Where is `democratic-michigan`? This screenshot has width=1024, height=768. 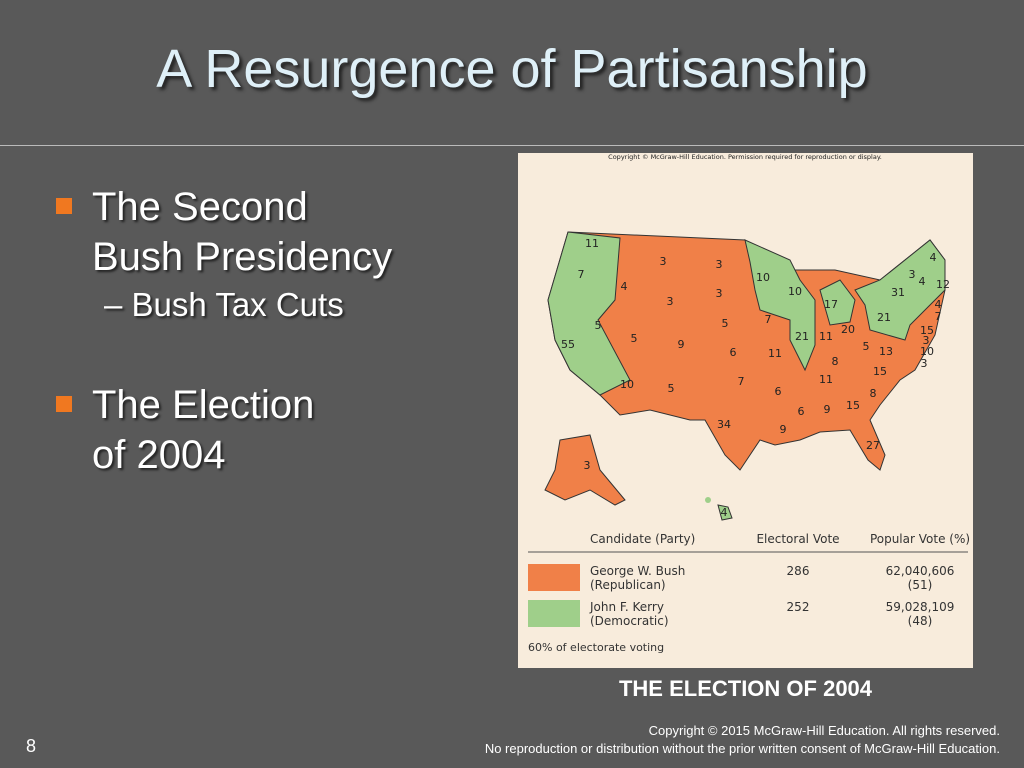
democratic-michigan is located at coordinates (837, 302).